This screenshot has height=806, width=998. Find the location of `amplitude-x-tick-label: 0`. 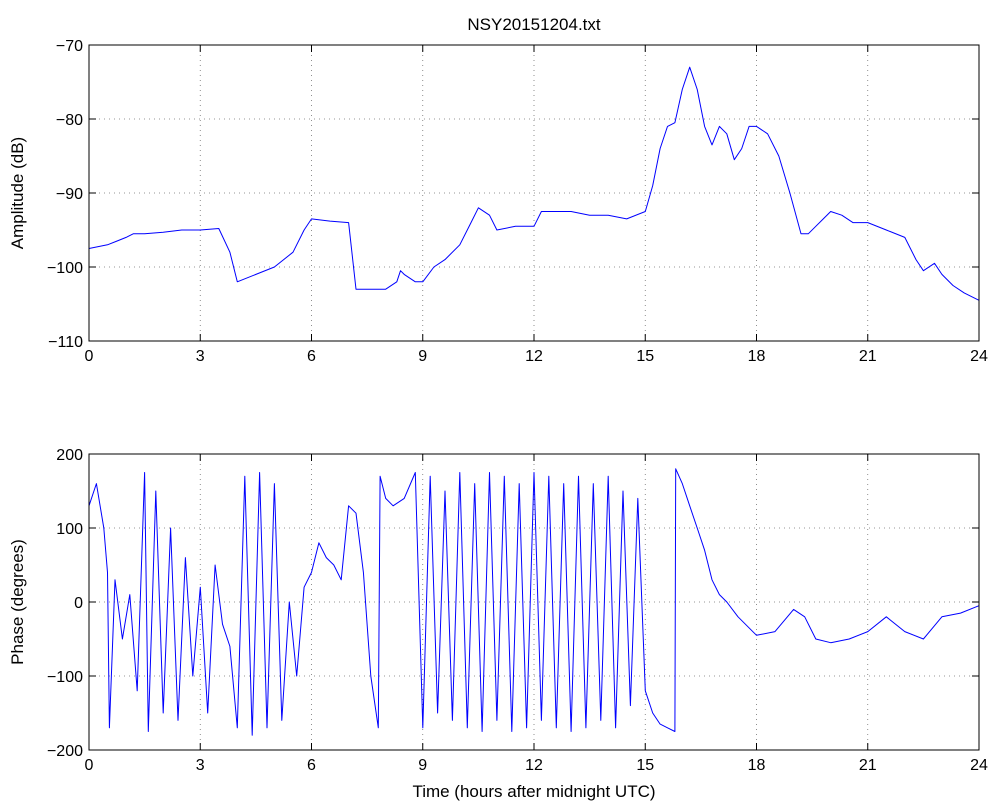

amplitude-x-tick-label: 0 is located at coordinates (89, 356).